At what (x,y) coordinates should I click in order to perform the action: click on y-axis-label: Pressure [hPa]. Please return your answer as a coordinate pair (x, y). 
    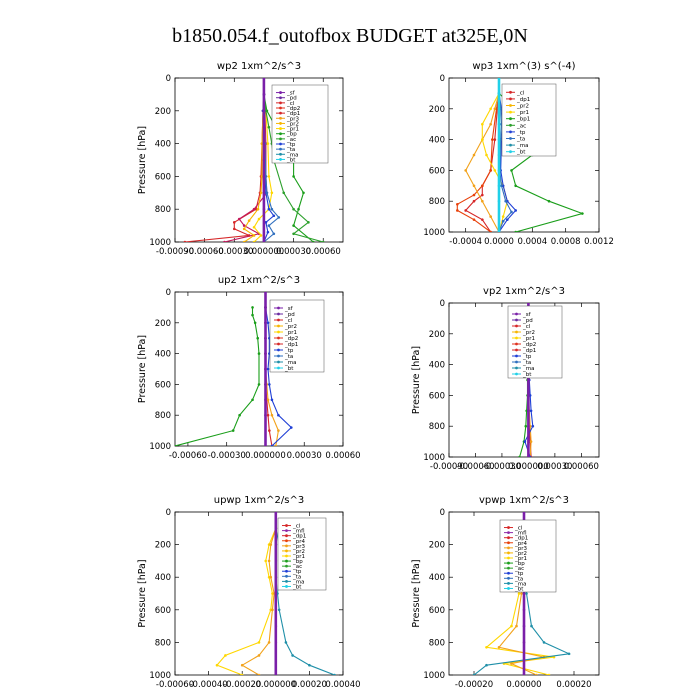
    Looking at the image, I should click on (416, 380).